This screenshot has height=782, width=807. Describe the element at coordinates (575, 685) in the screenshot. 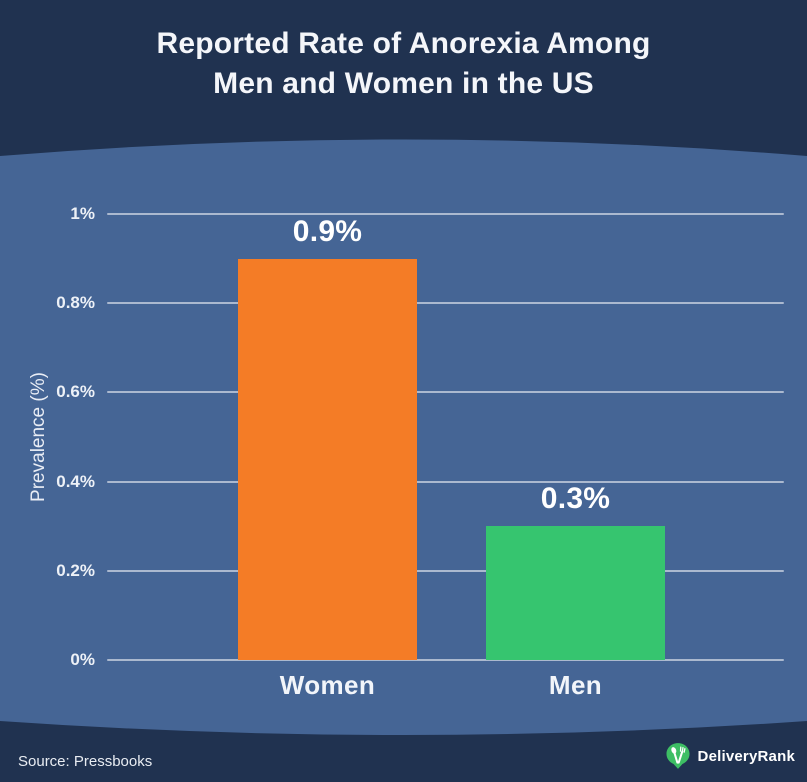

I see `bar-category-label: Men` at that location.